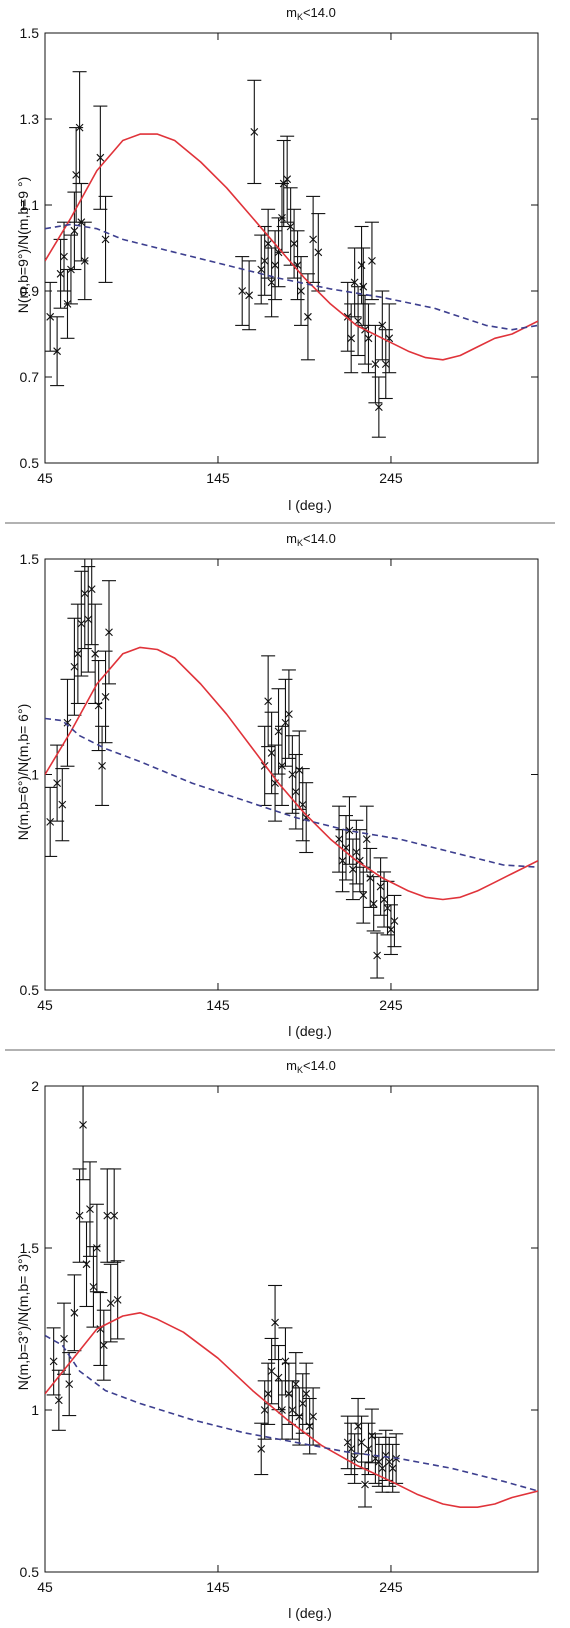 The width and height of the screenshot is (570, 1628). Describe the element at coordinates (310, 505) in the screenshot. I see `x-axis-label-1: l (deg.)` at that location.